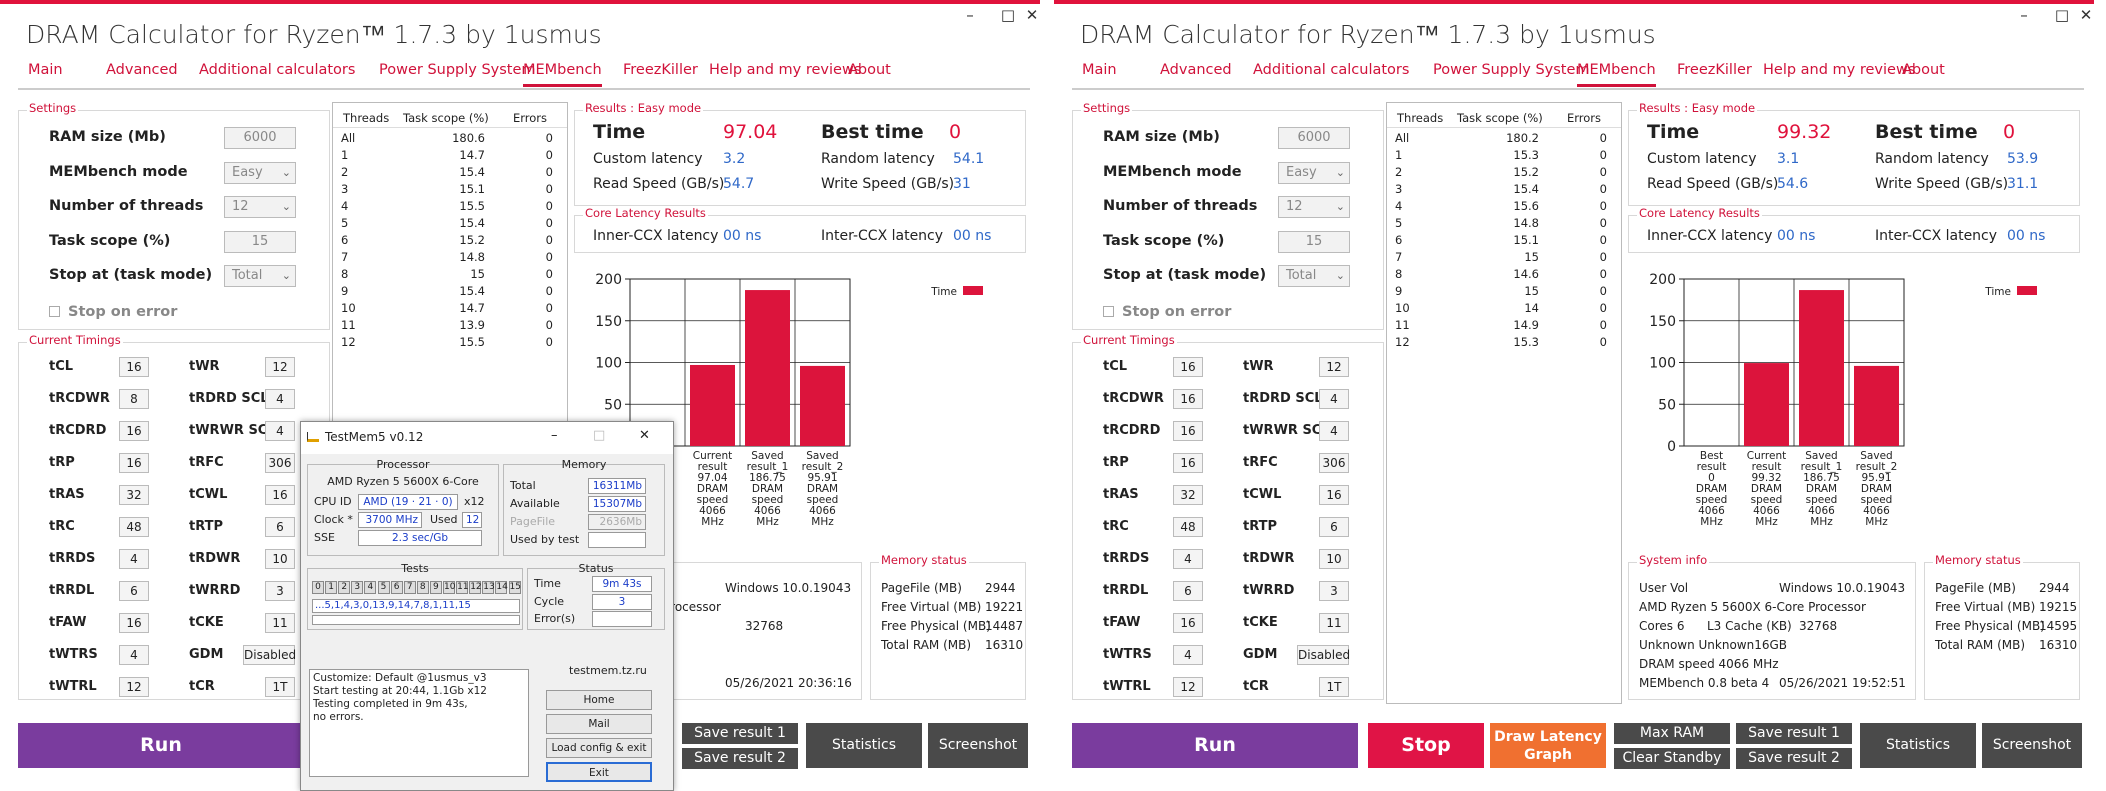 The image size is (2106, 791). Describe the element at coordinates (472, 257) in the screenshot. I see `thread-scope: 14.8` at that location.